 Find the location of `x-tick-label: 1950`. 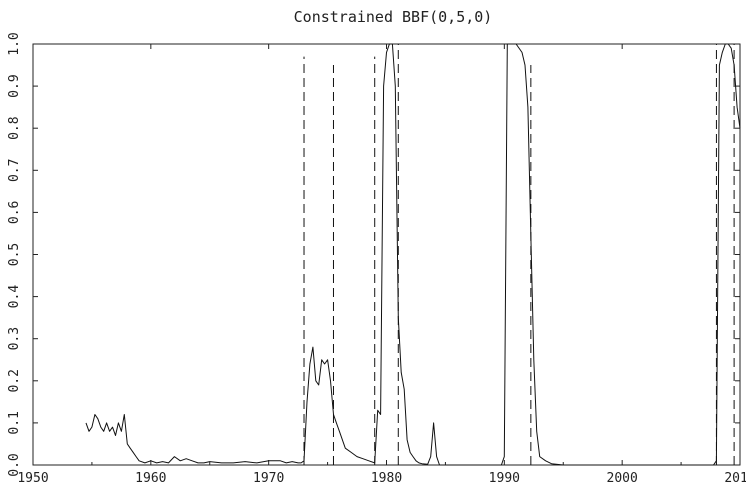

x-tick-label: 1950 is located at coordinates (32, 478).